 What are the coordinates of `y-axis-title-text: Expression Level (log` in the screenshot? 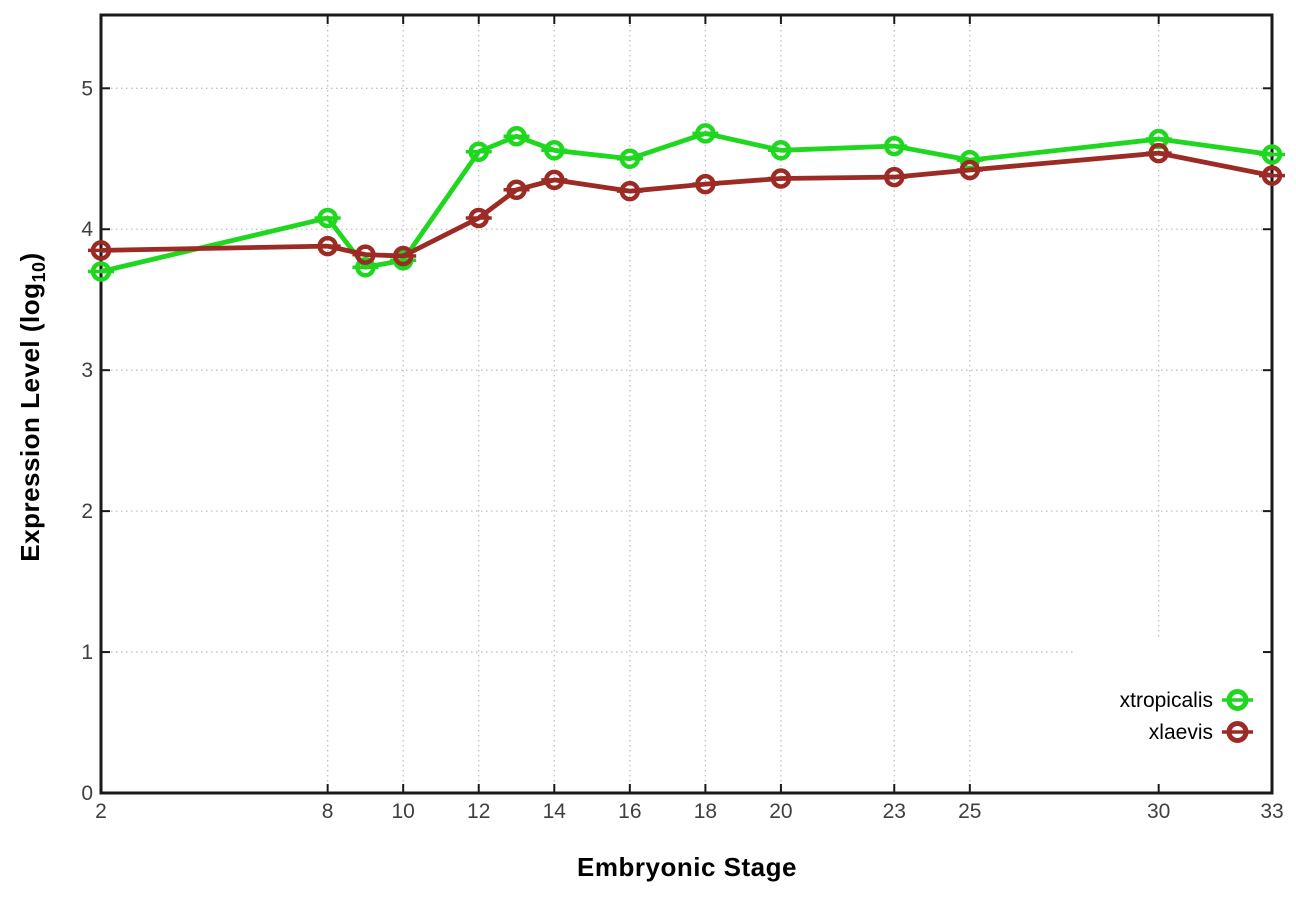 It's located at (30, 422).